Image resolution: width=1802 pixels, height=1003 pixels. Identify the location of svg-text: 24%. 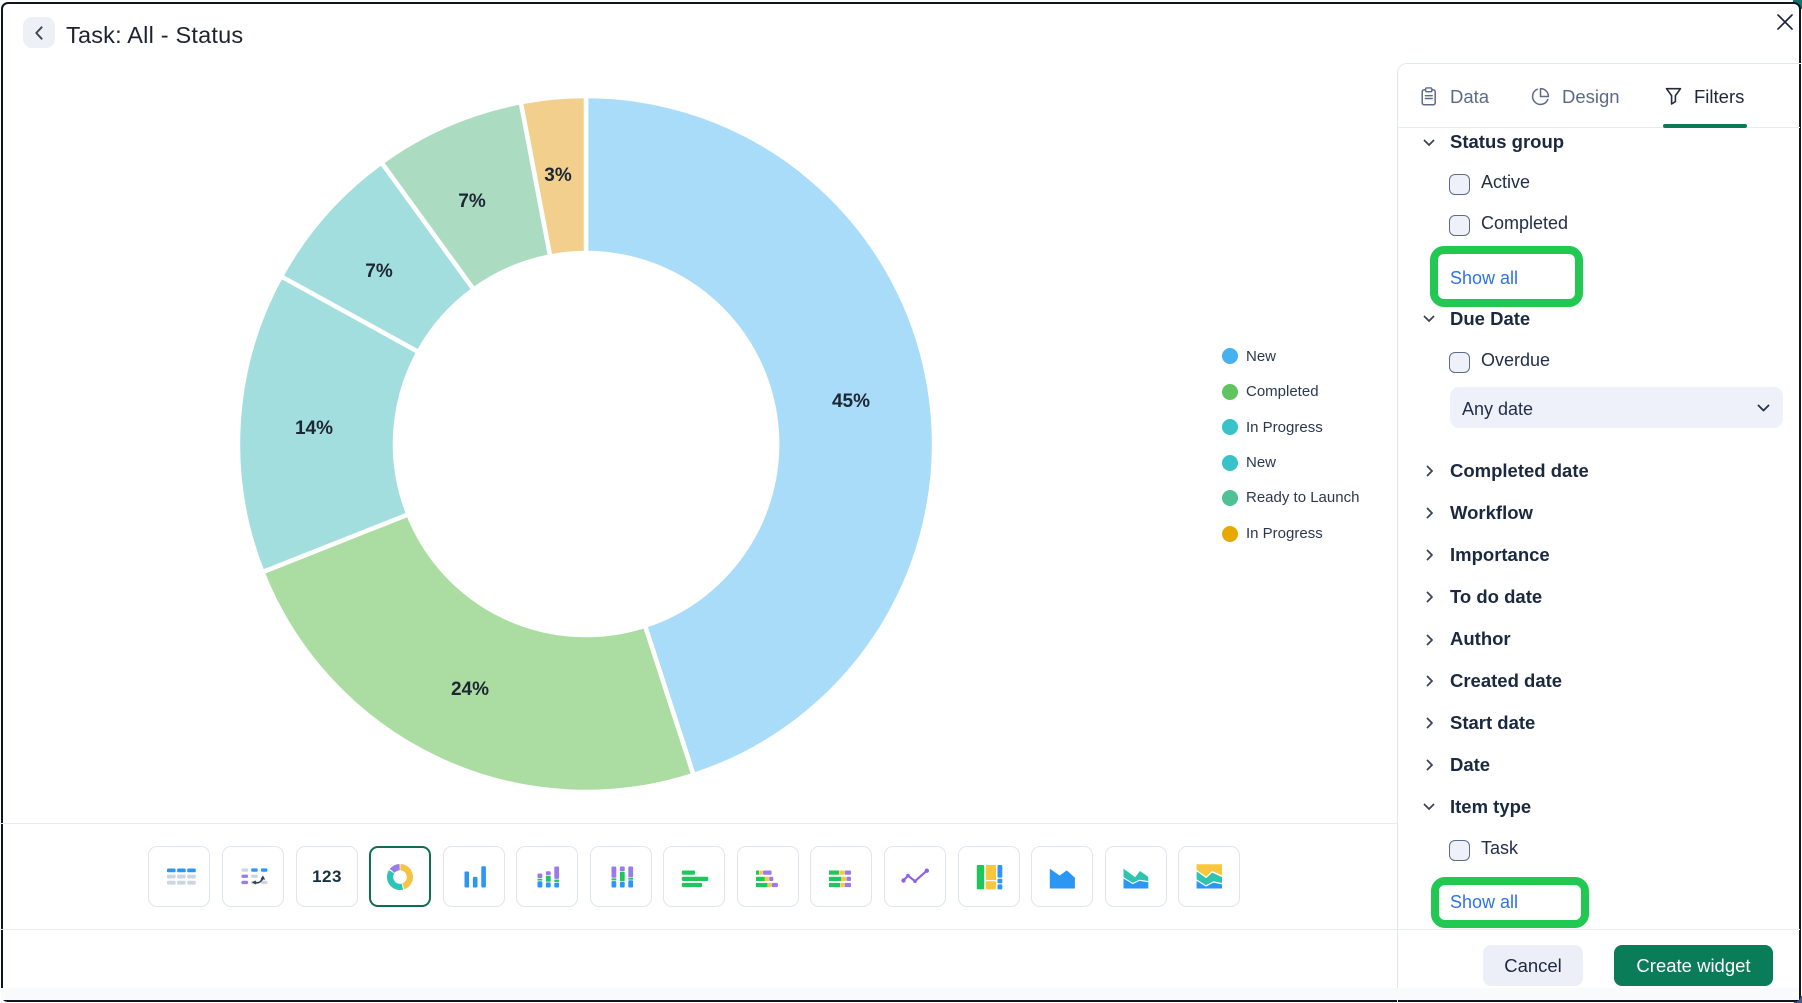
(470, 689).